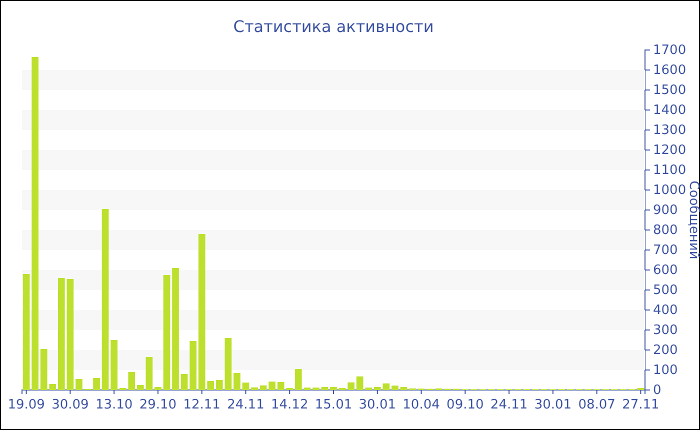 The width and height of the screenshot is (700, 430). I want to click on y-tick-label: 1500, so click(669, 90).